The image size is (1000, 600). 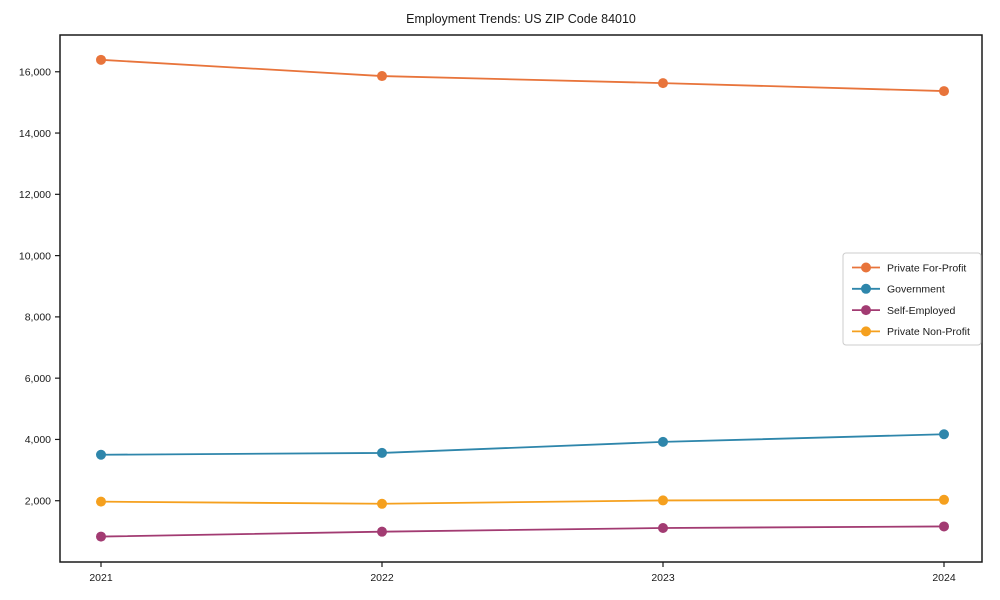 What do you see at coordinates (944, 526) in the screenshot?
I see `data-point-self-employed-2024` at bounding box center [944, 526].